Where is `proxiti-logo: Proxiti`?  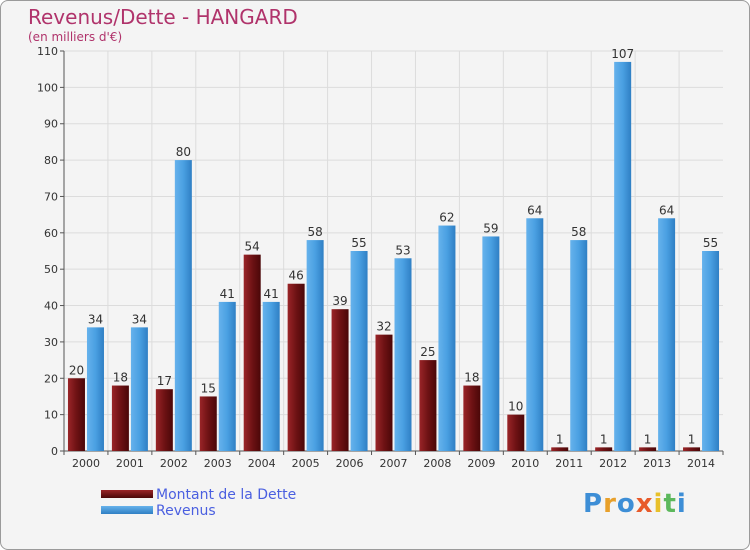 proxiti-logo: Proxiti is located at coordinates (635, 504).